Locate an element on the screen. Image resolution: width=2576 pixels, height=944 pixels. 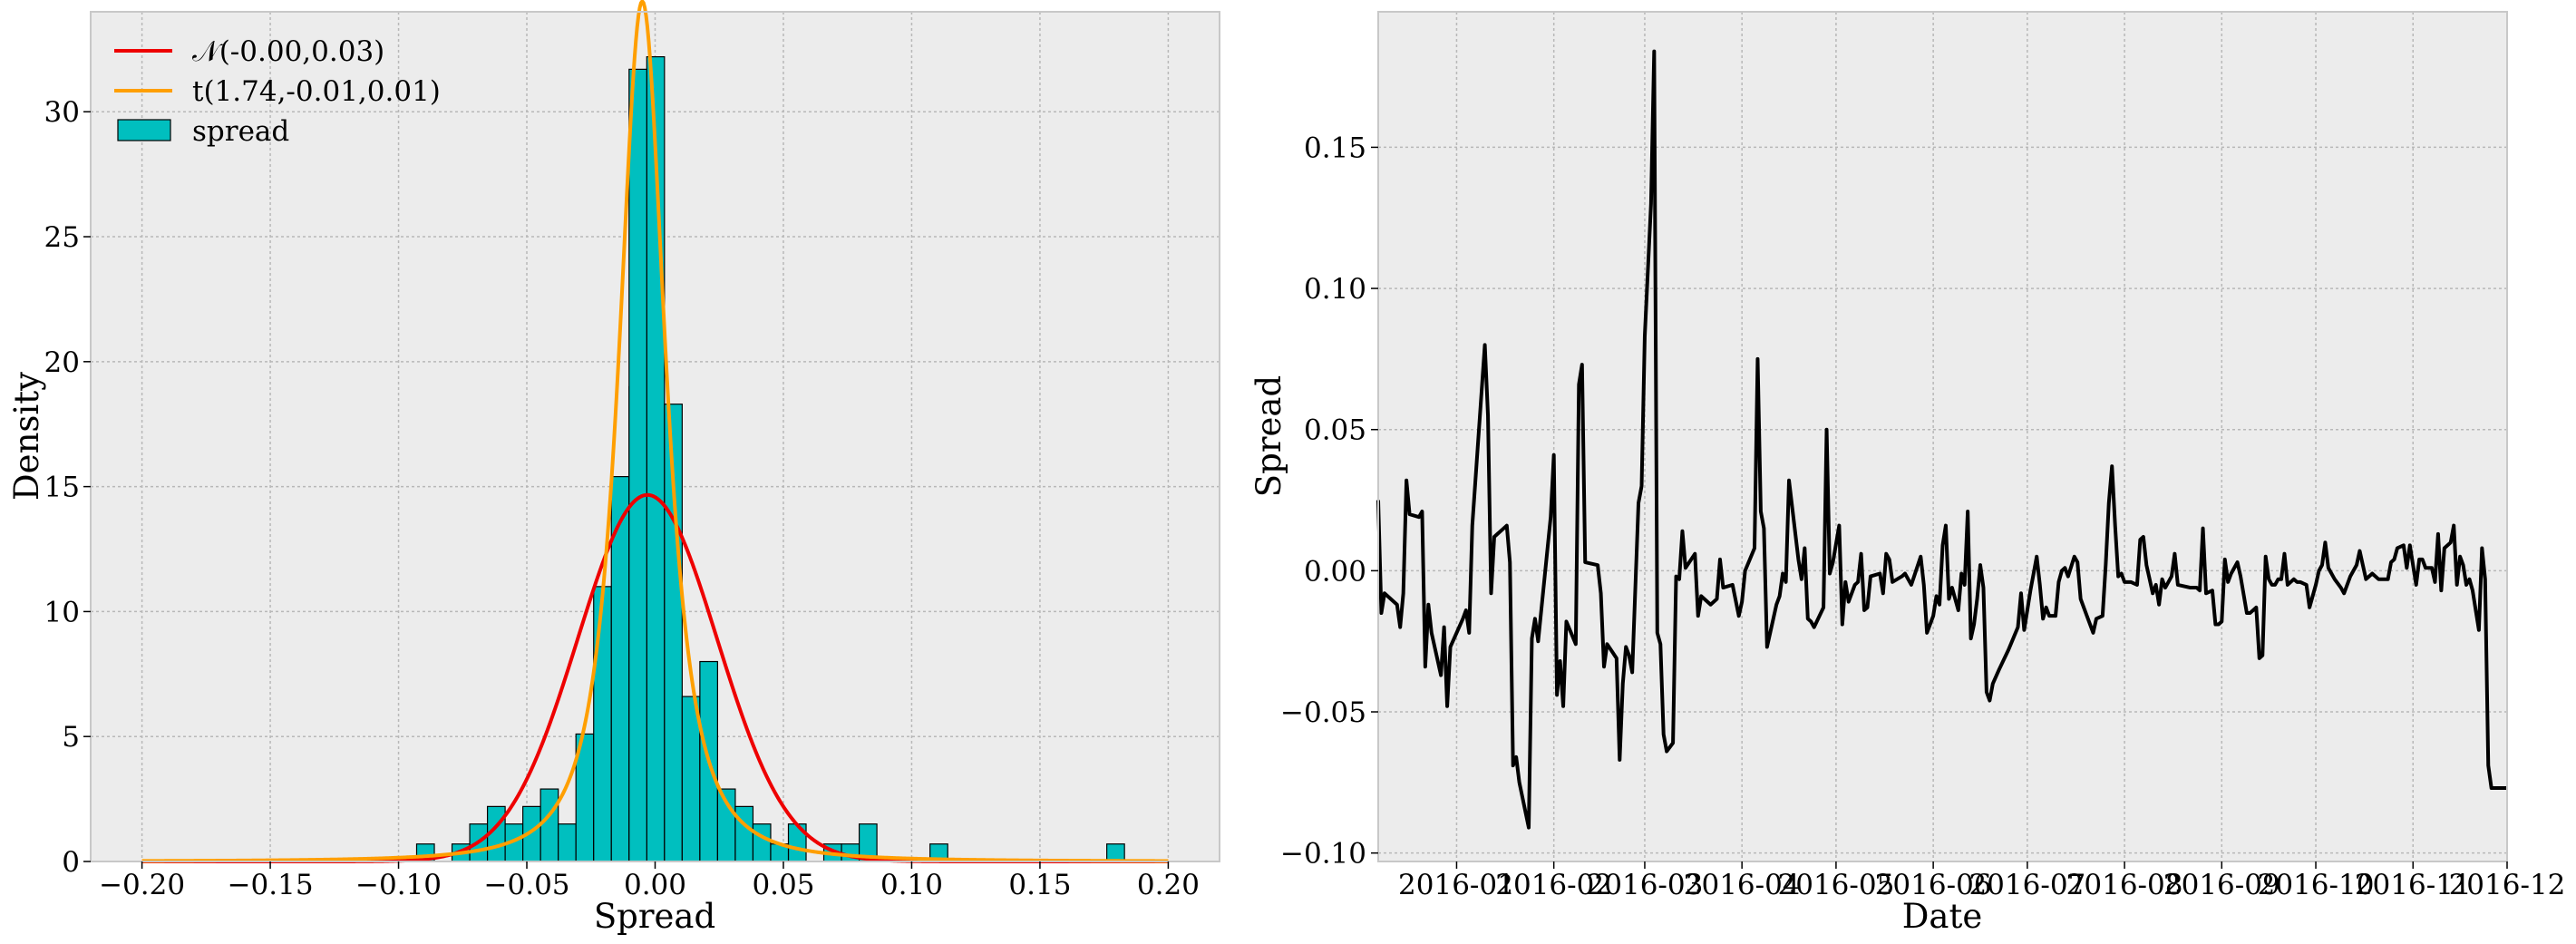
x-tick-label: 2016-12 is located at coordinates (2507, 885).